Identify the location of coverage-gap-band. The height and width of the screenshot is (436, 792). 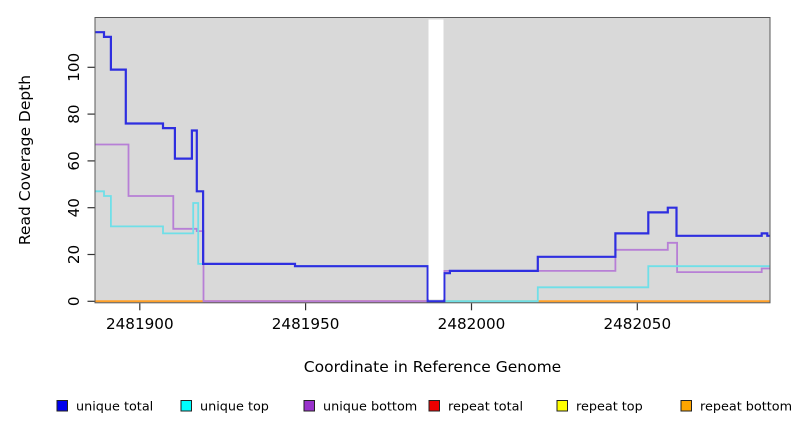
(436, 159).